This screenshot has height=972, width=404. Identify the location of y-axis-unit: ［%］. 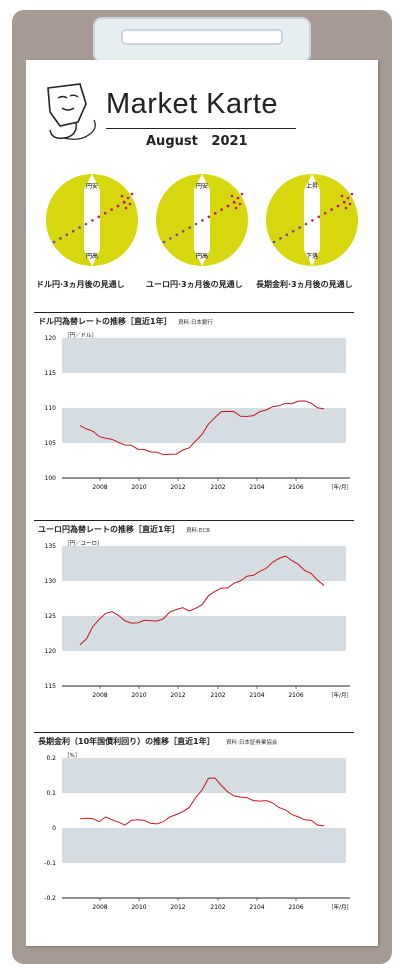
(72, 755).